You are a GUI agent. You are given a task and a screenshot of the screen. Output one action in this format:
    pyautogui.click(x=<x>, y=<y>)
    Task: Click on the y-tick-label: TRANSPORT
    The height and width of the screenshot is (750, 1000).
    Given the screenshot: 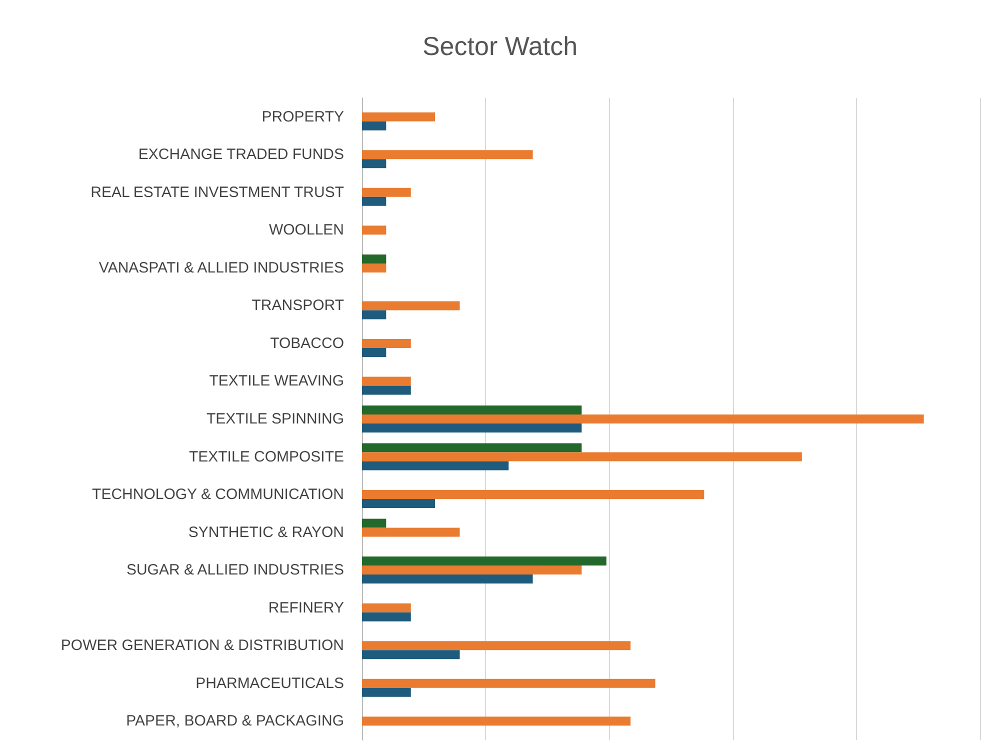 What is the action you would take?
    pyautogui.click(x=298, y=305)
    